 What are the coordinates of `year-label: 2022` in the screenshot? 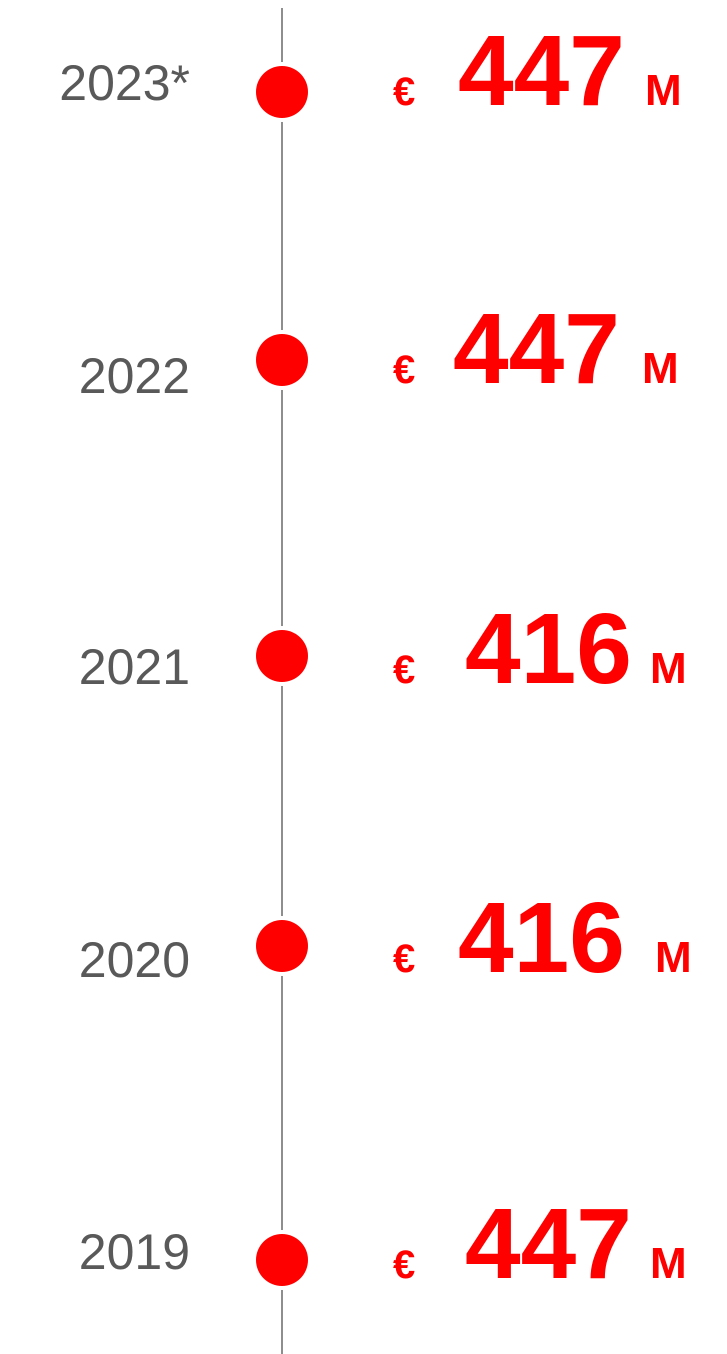 It's located at (134, 376).